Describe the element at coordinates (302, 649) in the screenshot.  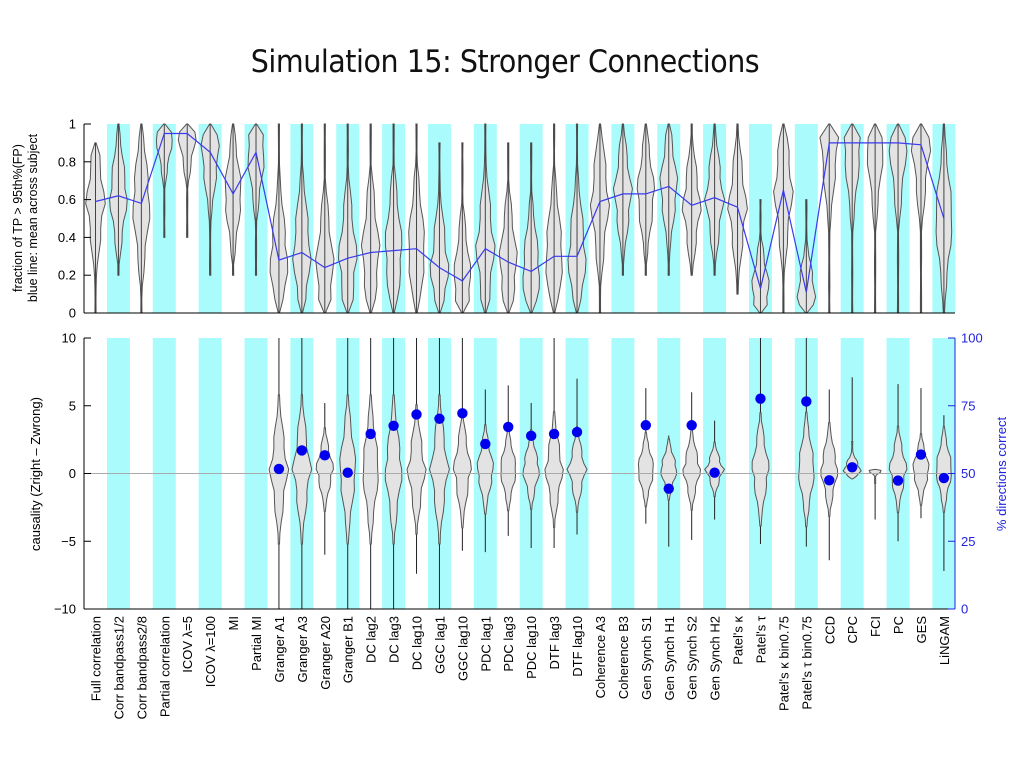
I see `x-tick-label: Granger A3` at that location.